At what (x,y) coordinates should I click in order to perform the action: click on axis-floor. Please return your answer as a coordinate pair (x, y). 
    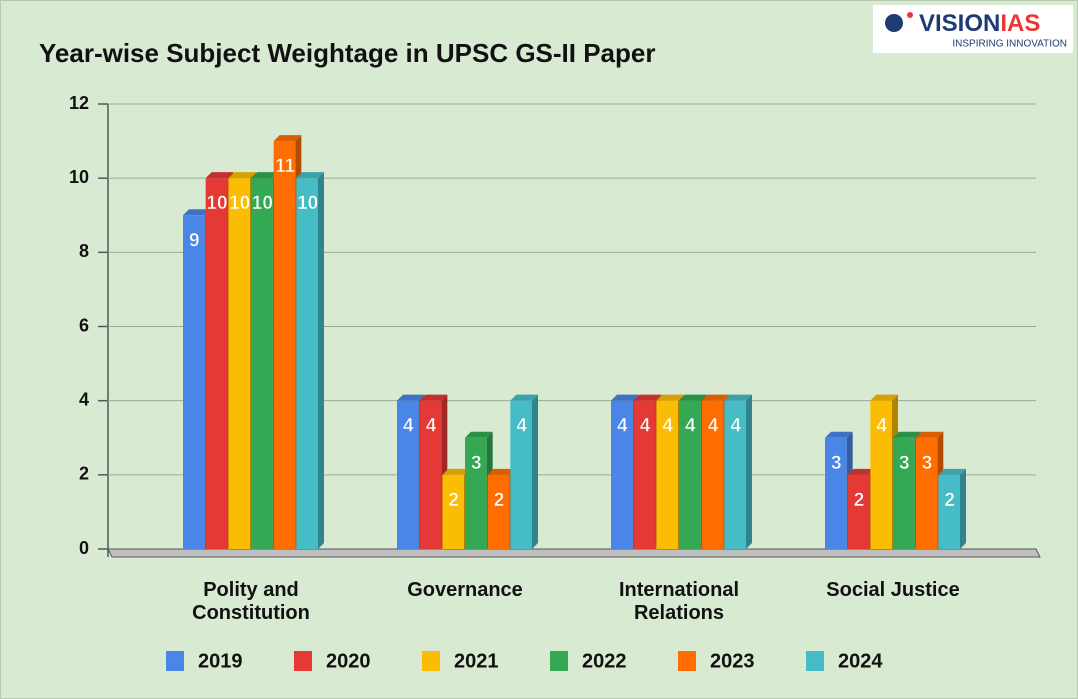
    Looking at the image, I should click on (574, 553).